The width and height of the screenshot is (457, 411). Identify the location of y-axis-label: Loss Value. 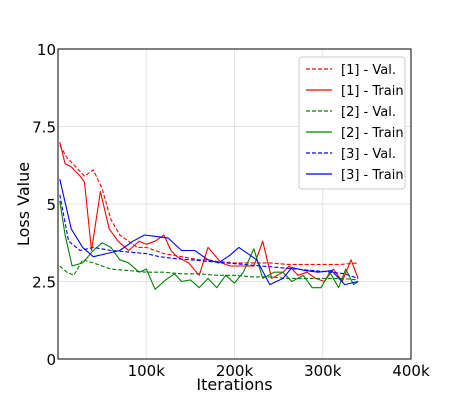
(23, 204).